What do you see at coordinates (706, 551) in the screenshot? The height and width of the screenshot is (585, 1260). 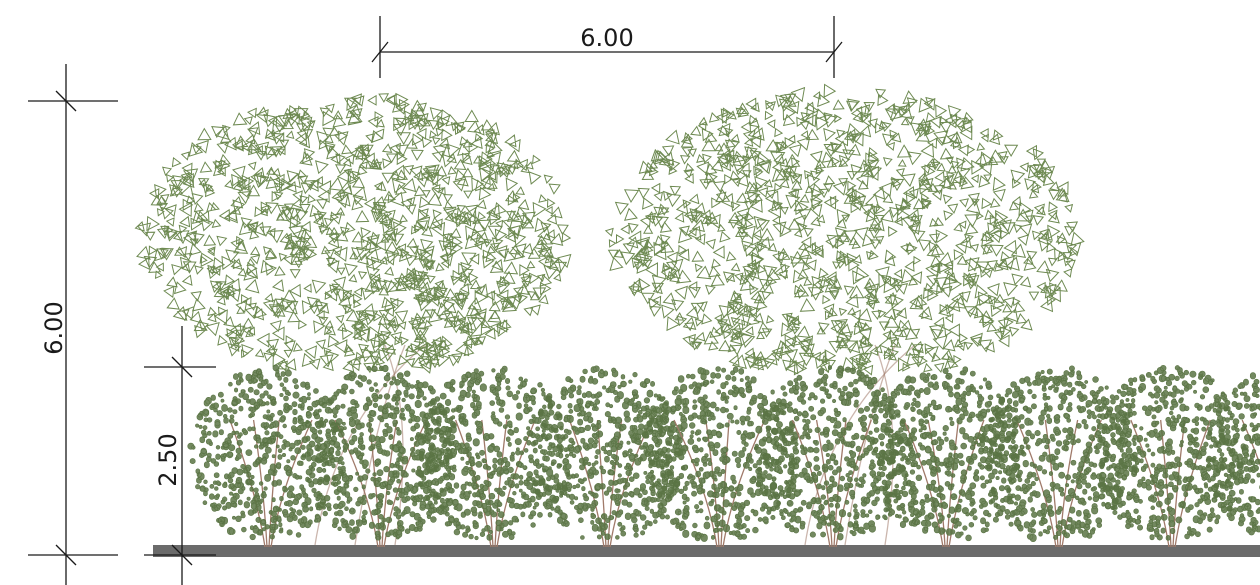 I see `ground-line` at bounding box center [706, 551].